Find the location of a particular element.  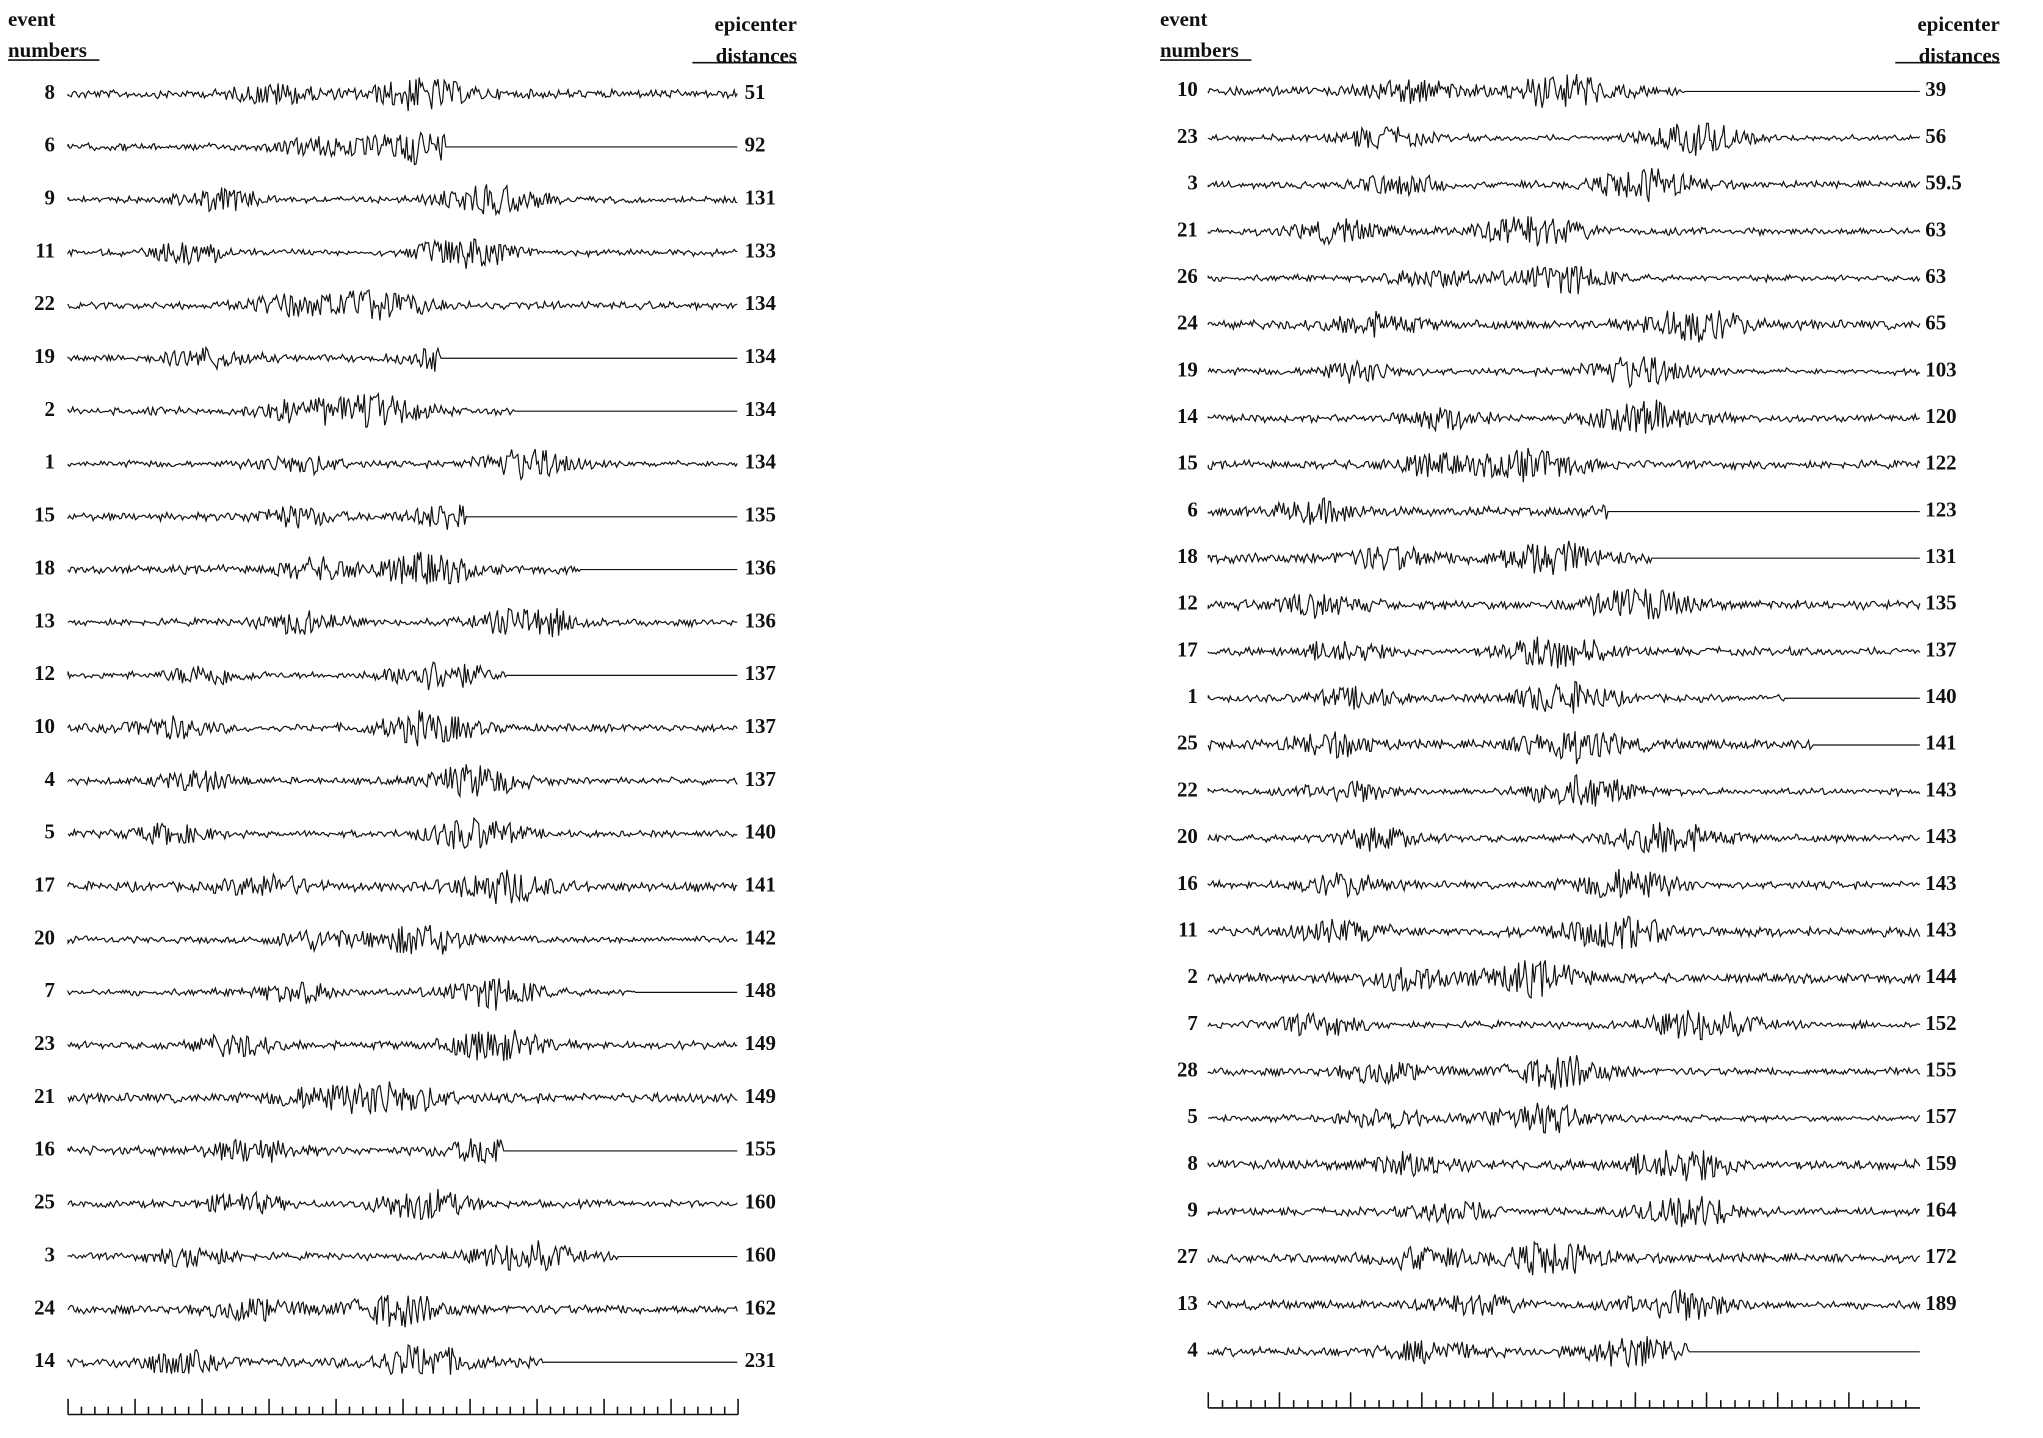

event-number: 13 is located at coordinates (44, 620).